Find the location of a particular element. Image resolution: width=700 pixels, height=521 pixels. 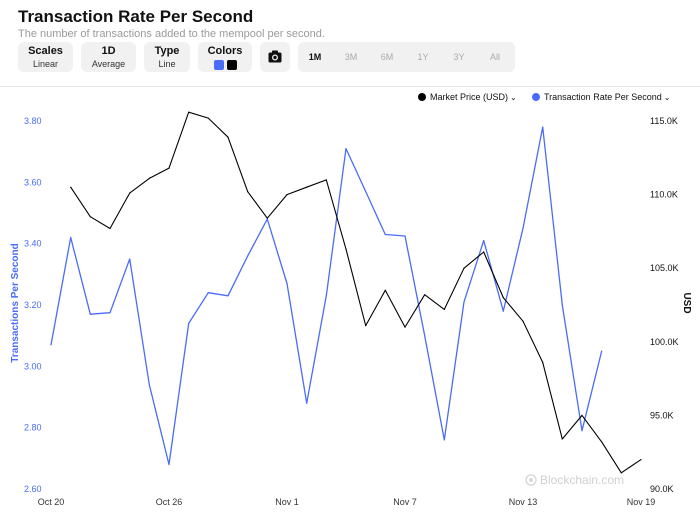

color-swatch-price is located at coordinates (231, 64).